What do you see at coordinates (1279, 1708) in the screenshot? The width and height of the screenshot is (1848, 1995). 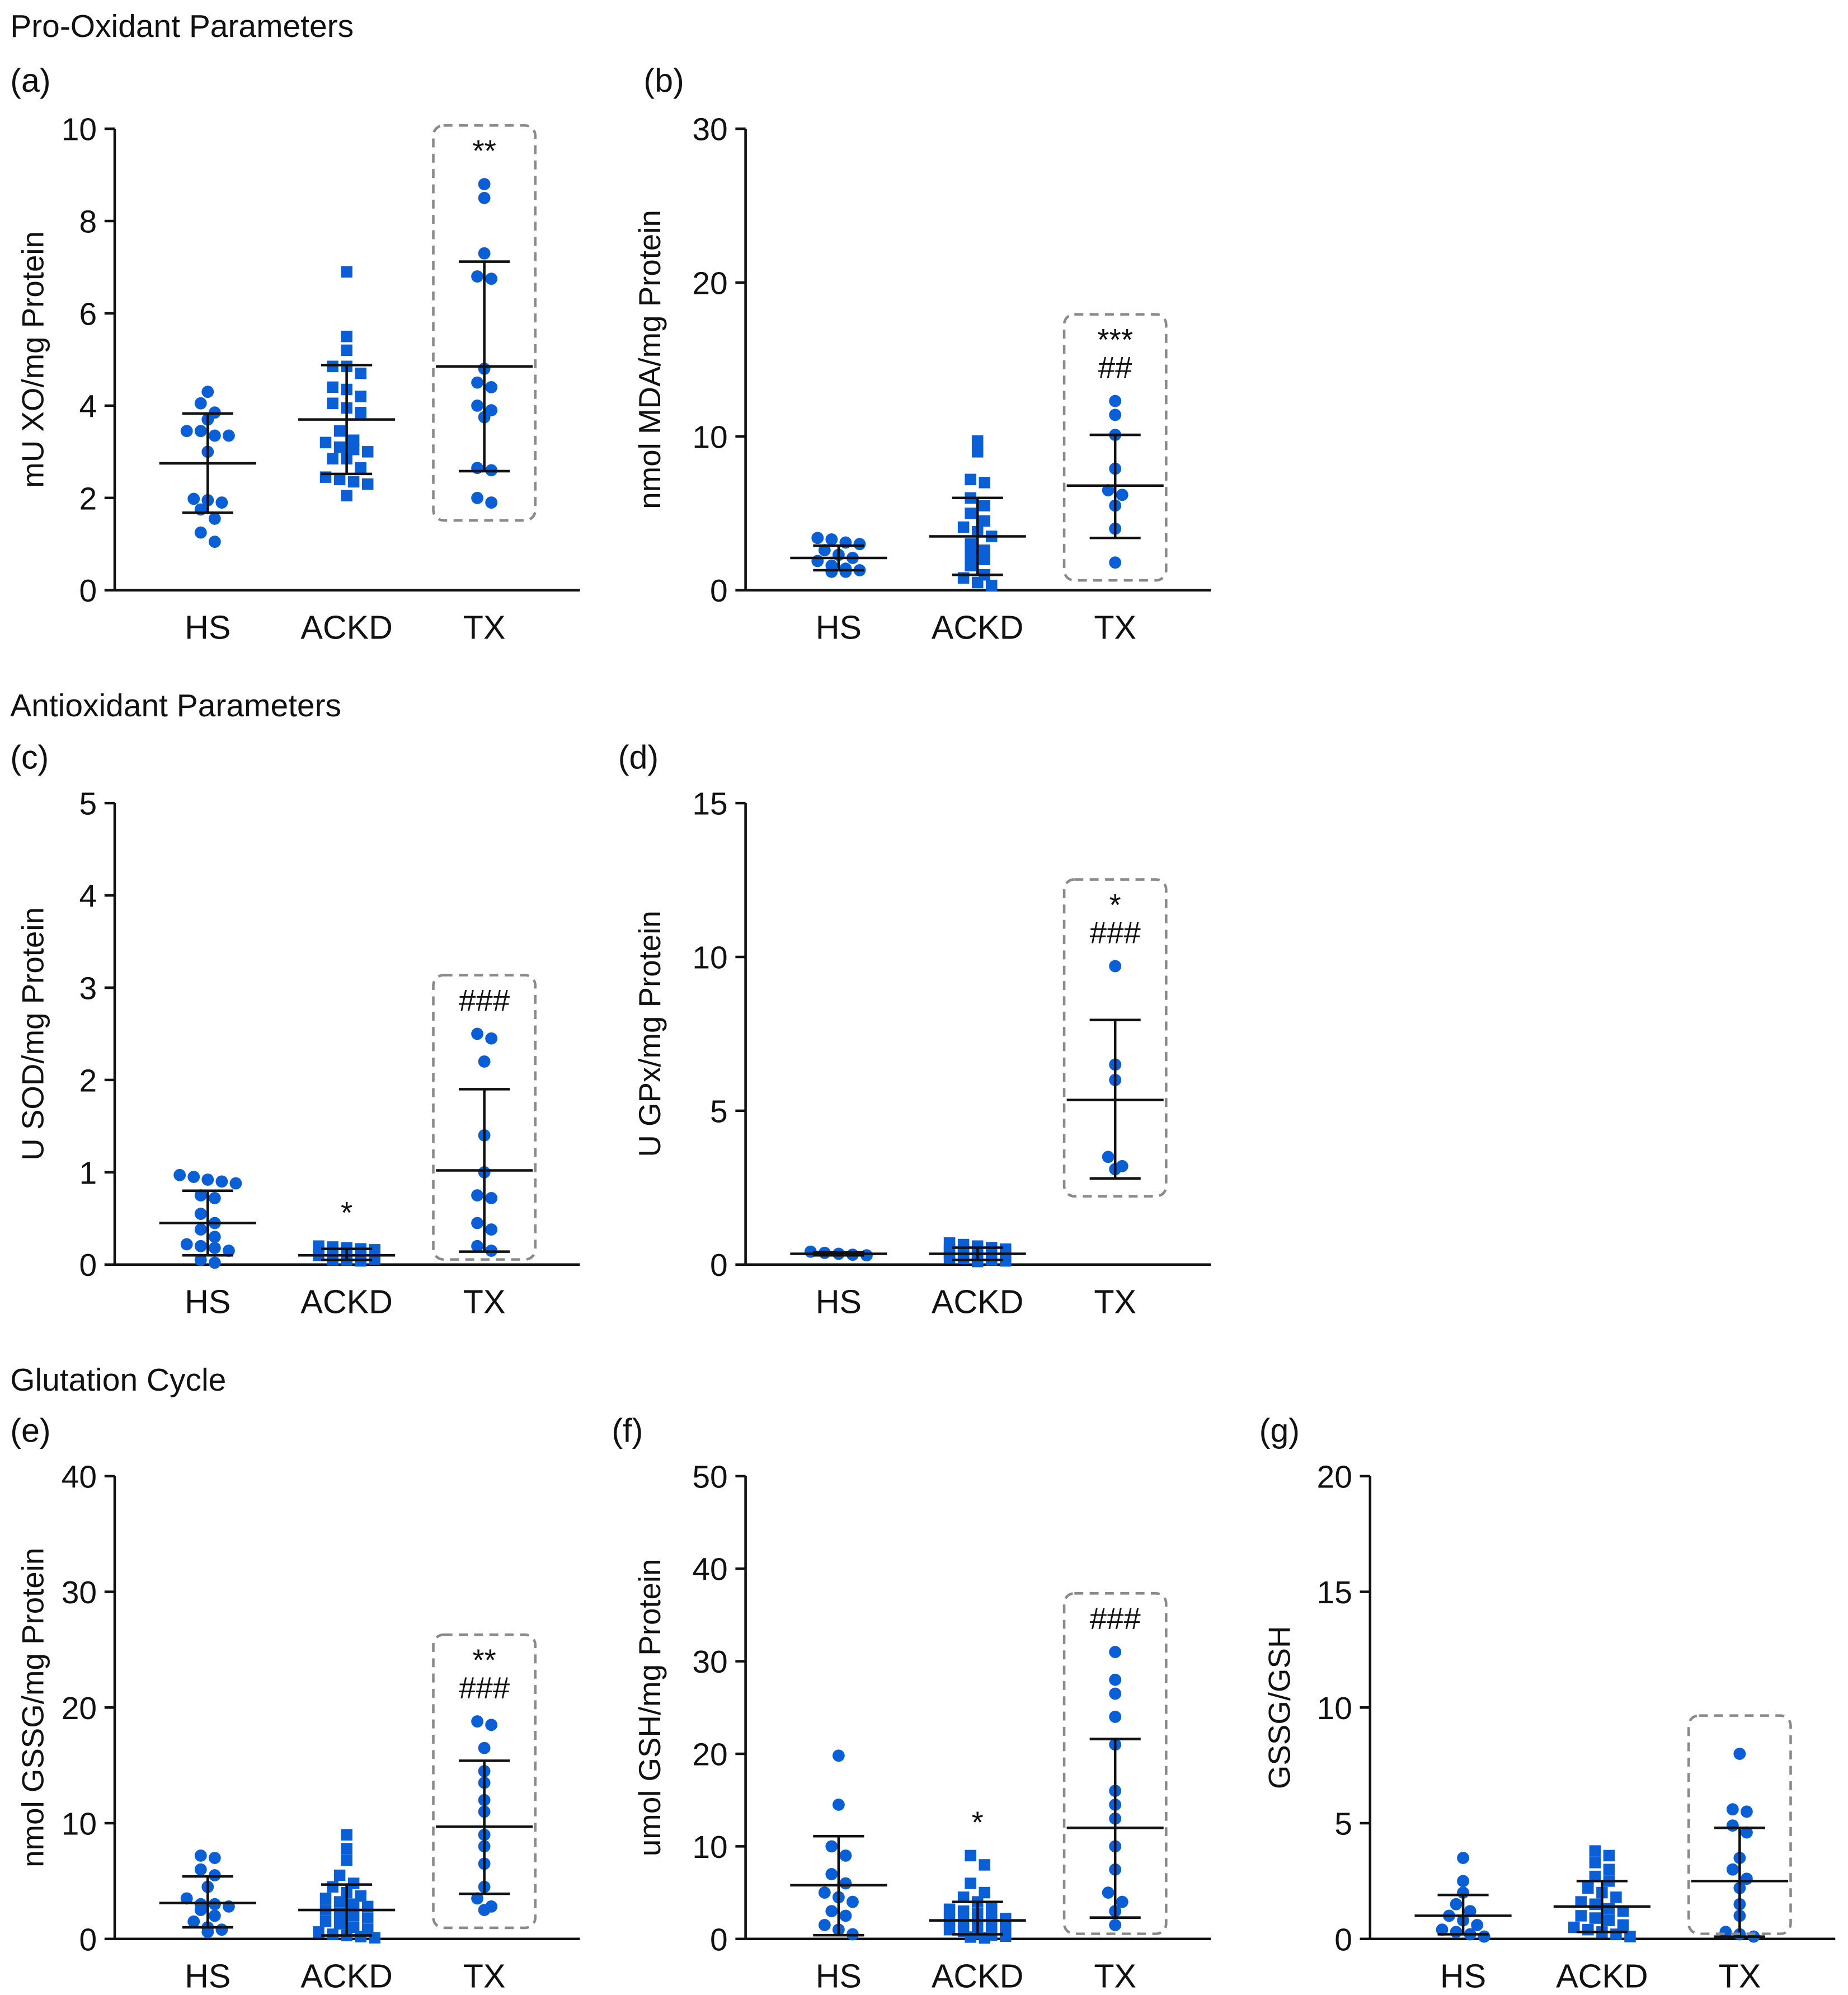 I see `y-axis-label: GSSG/GSH` at bounding box center [1279, 1708].